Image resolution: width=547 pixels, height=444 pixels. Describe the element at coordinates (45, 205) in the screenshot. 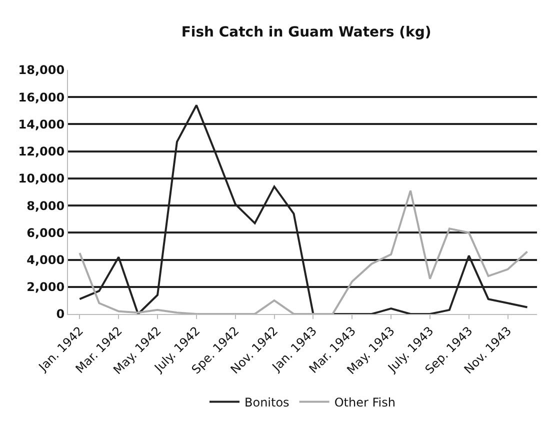

I see `y-tick-label: 8,000` at that location.